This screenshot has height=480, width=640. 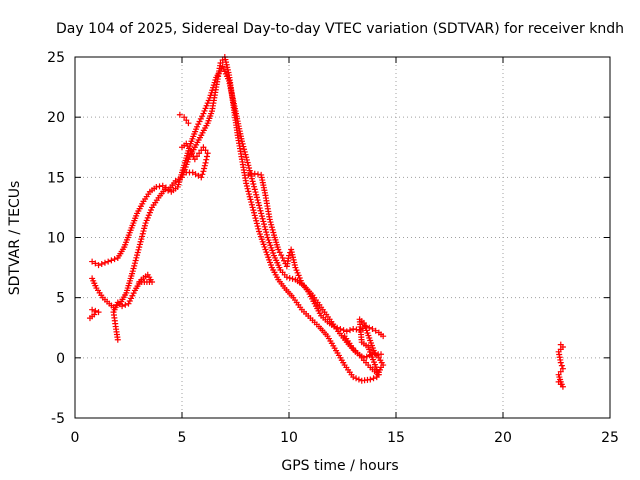 What do you see at coordinates (182, 438) in the screenshot?
I see `x-tick-label: 5` at bounding box center [182, 438].